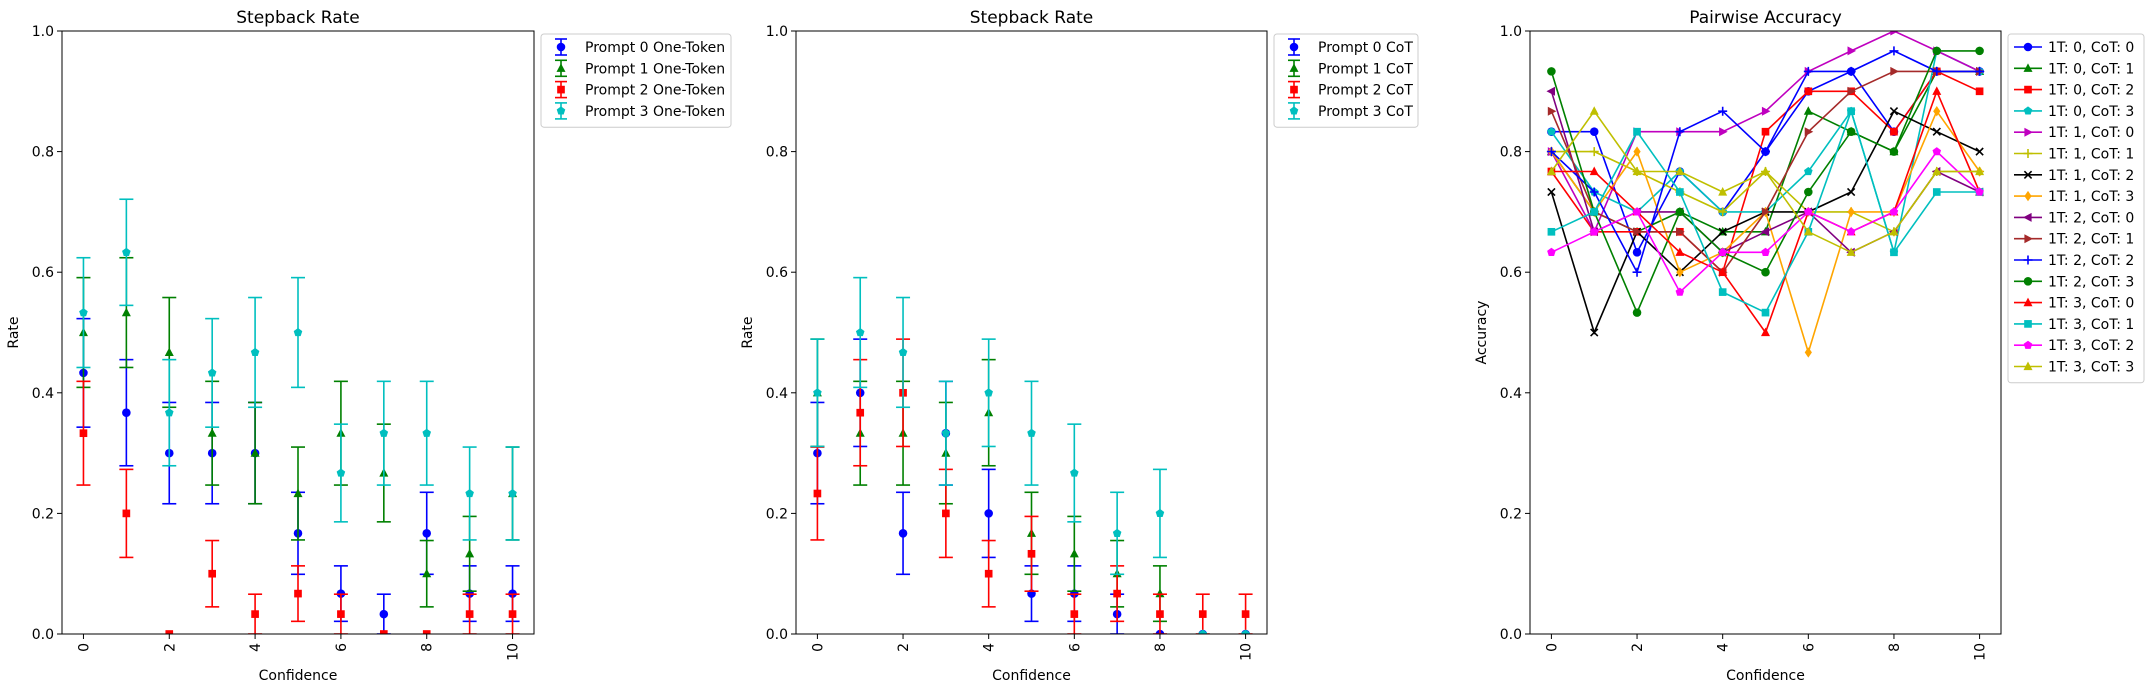 This screenshot has width=2150, height=689. I want to click on legend-item: Prompt 2 One-Token, so click(640, 89).